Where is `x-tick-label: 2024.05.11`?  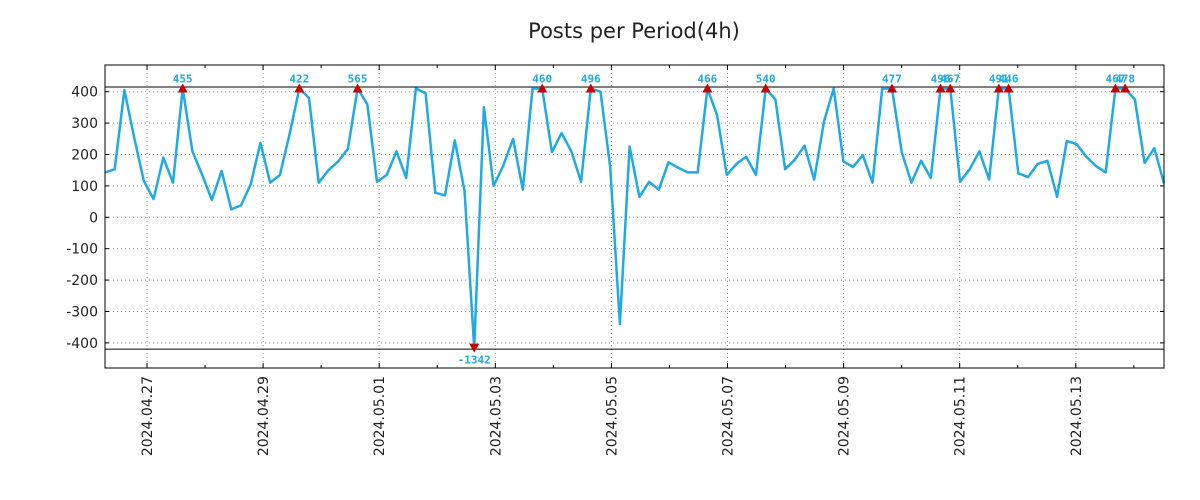 x-tick-label: 2024.05.11 is located at coordinates (961, 416).